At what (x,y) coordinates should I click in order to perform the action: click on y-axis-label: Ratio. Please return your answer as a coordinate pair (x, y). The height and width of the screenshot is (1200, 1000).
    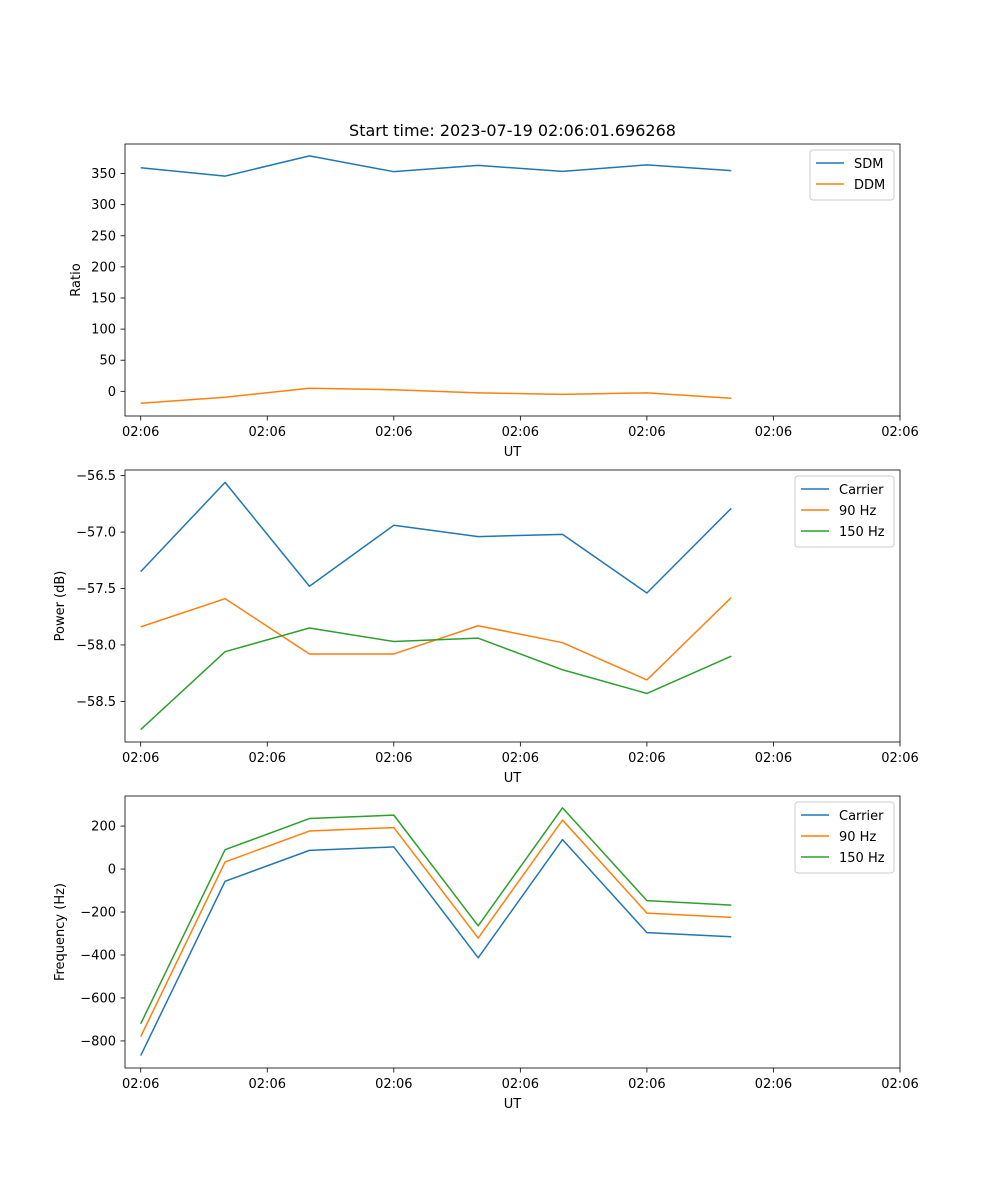
    Looking at the image, I should click on (76, 279).